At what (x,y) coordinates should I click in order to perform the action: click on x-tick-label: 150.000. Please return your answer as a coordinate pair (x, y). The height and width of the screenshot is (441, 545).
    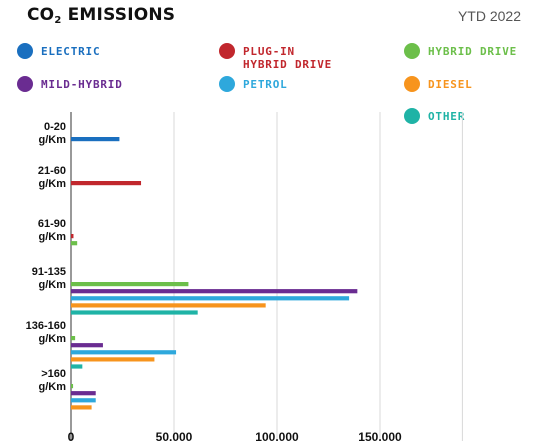
    Looking at the image, I should click on (380, 435).